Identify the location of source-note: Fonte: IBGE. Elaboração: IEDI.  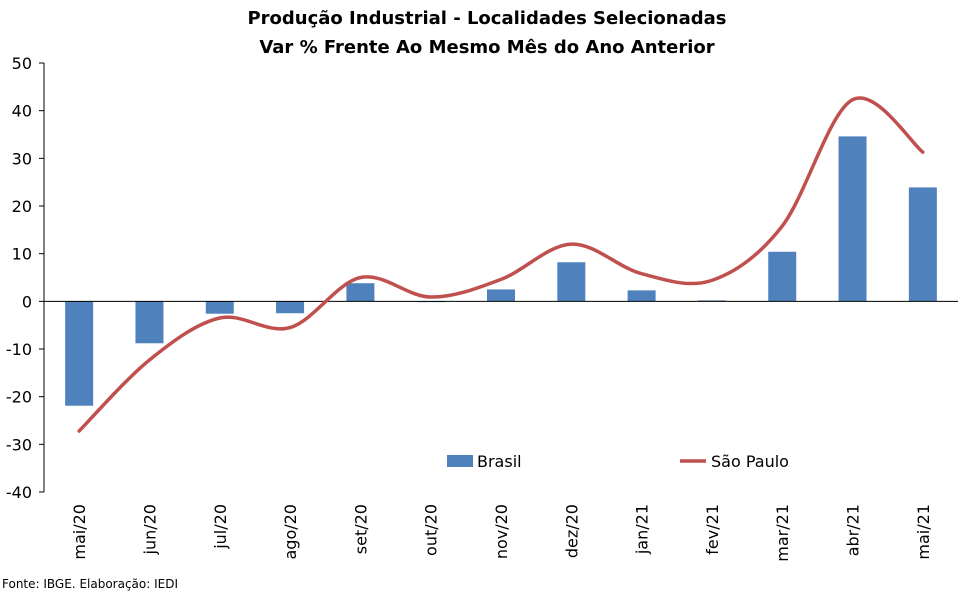
(90, 584).